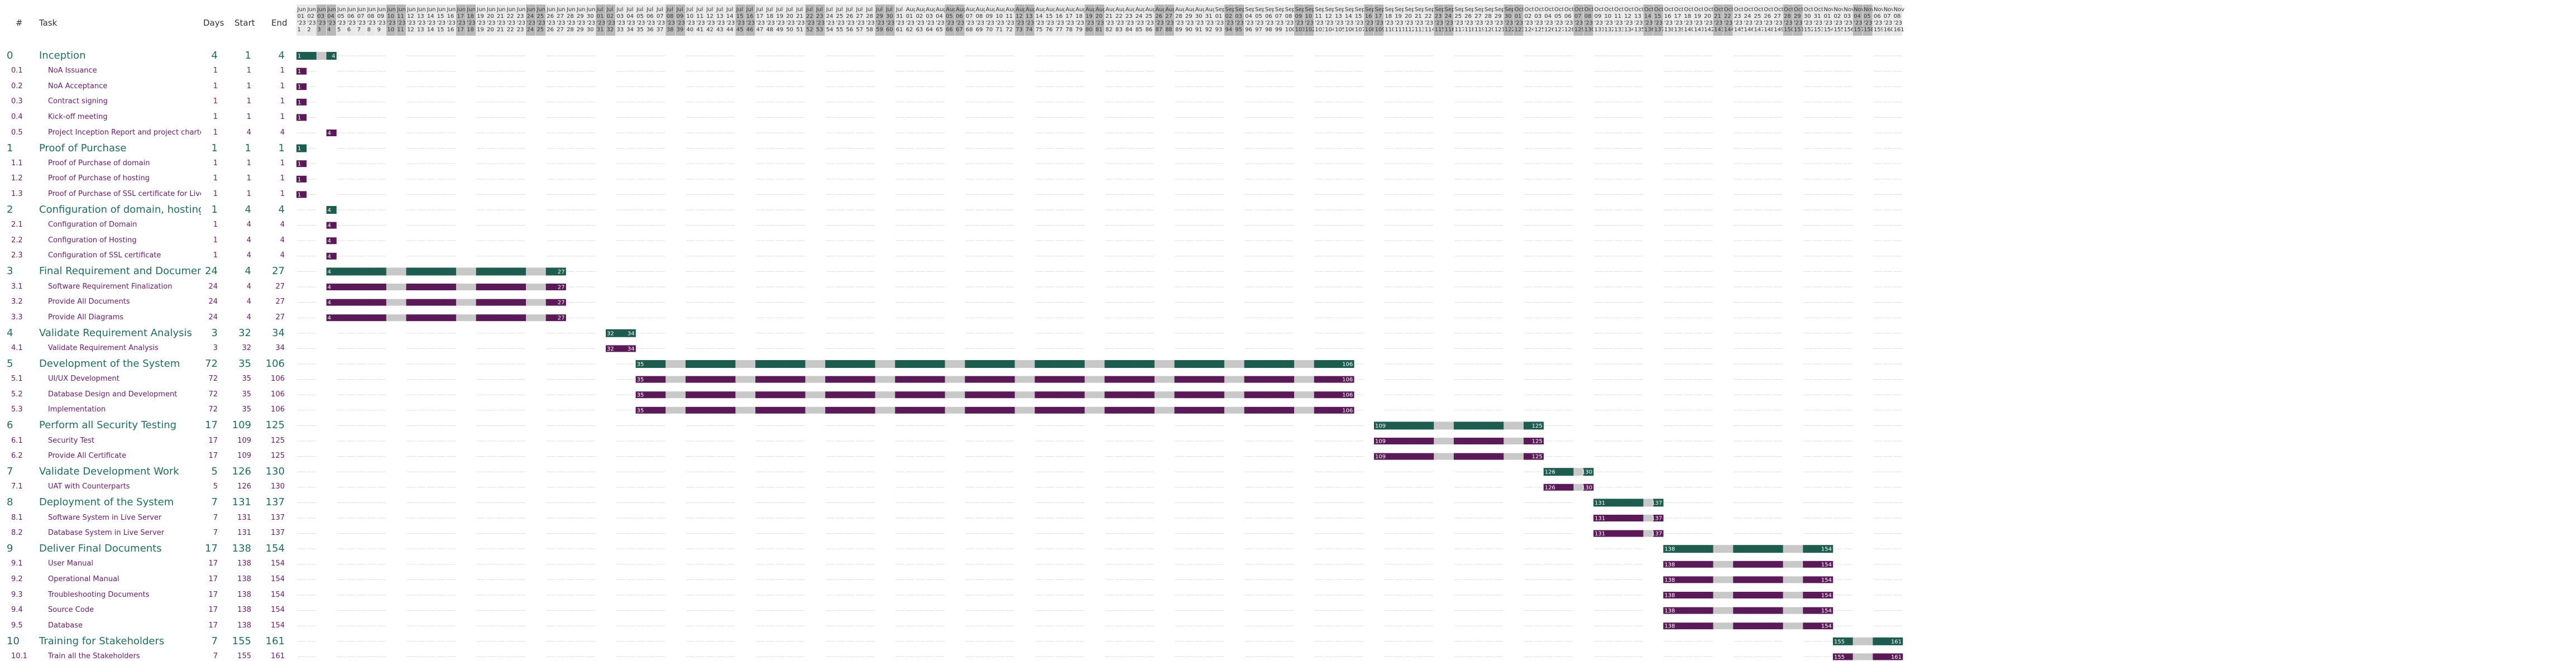  Describe the element at coordinates (719, 10) in the screenshot. I see `day-label: Jul` at that location.